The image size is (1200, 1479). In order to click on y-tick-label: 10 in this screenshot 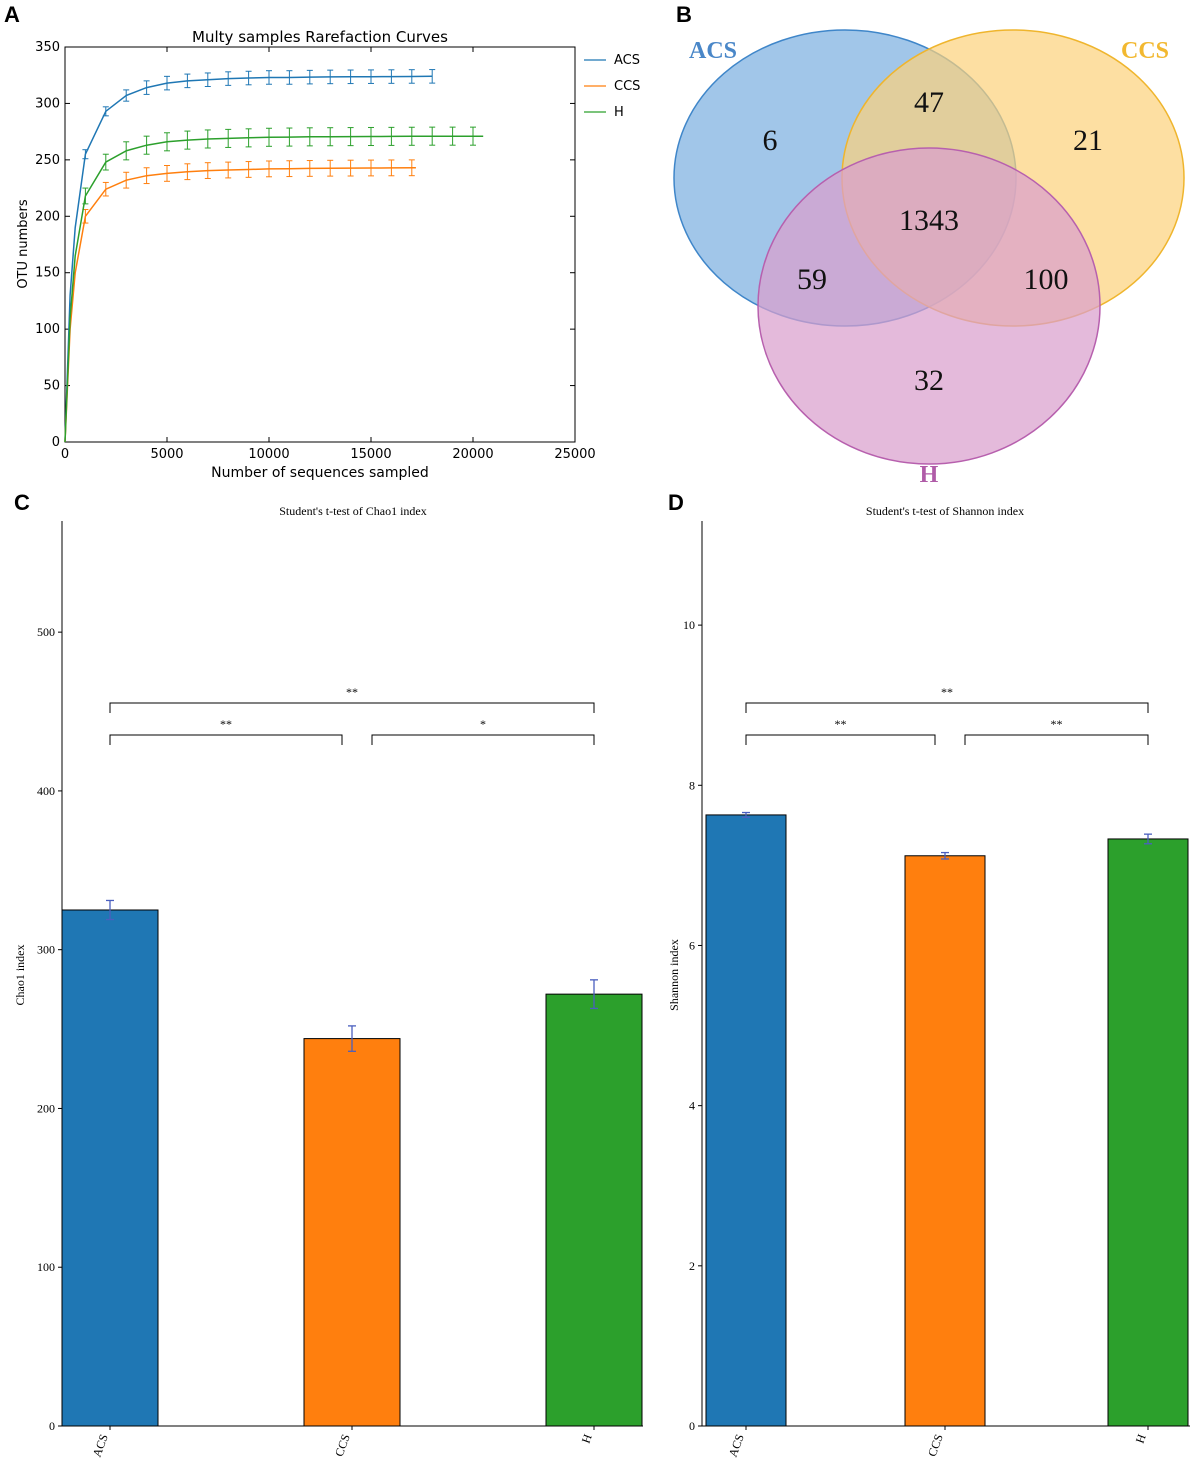, I will do `click(689, 625)`.